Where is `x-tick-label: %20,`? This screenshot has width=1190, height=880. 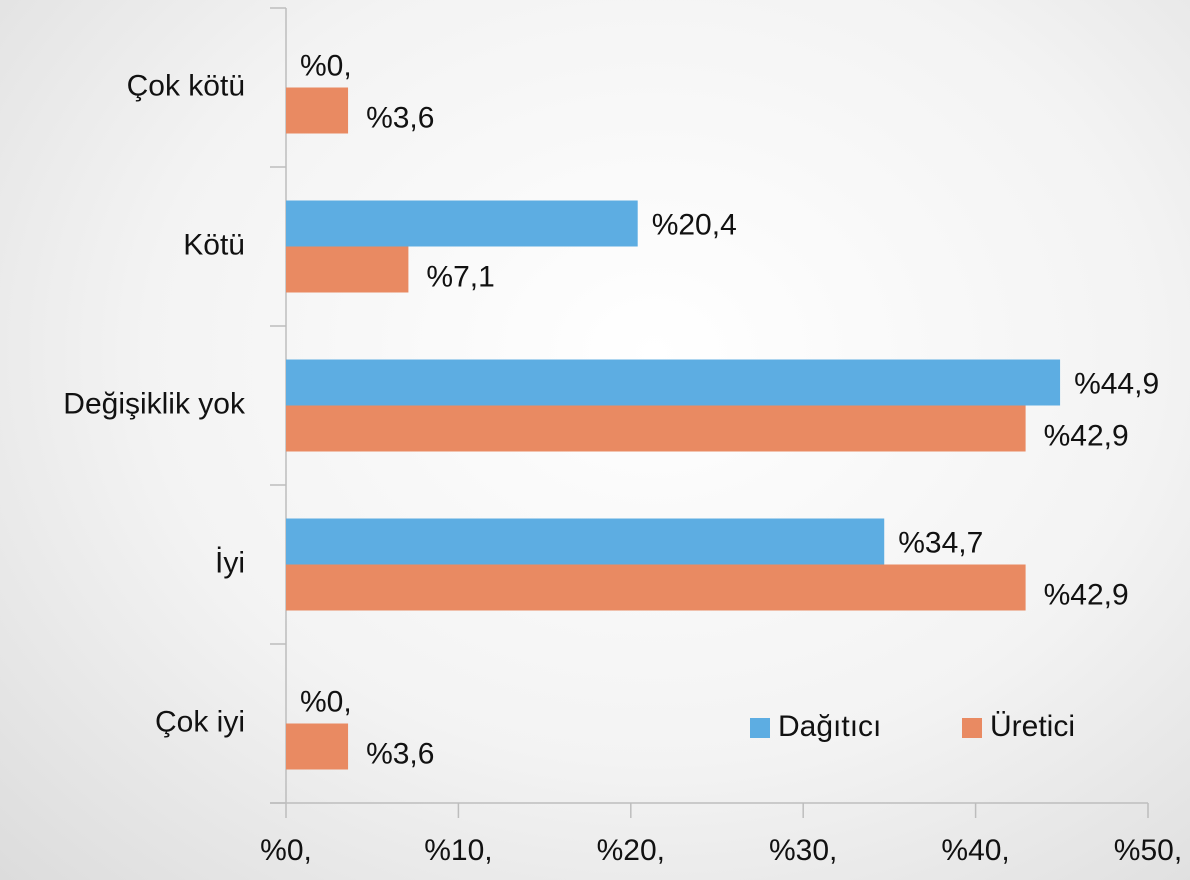 x-tick-label: %20, is located at coordinates (631, 850).